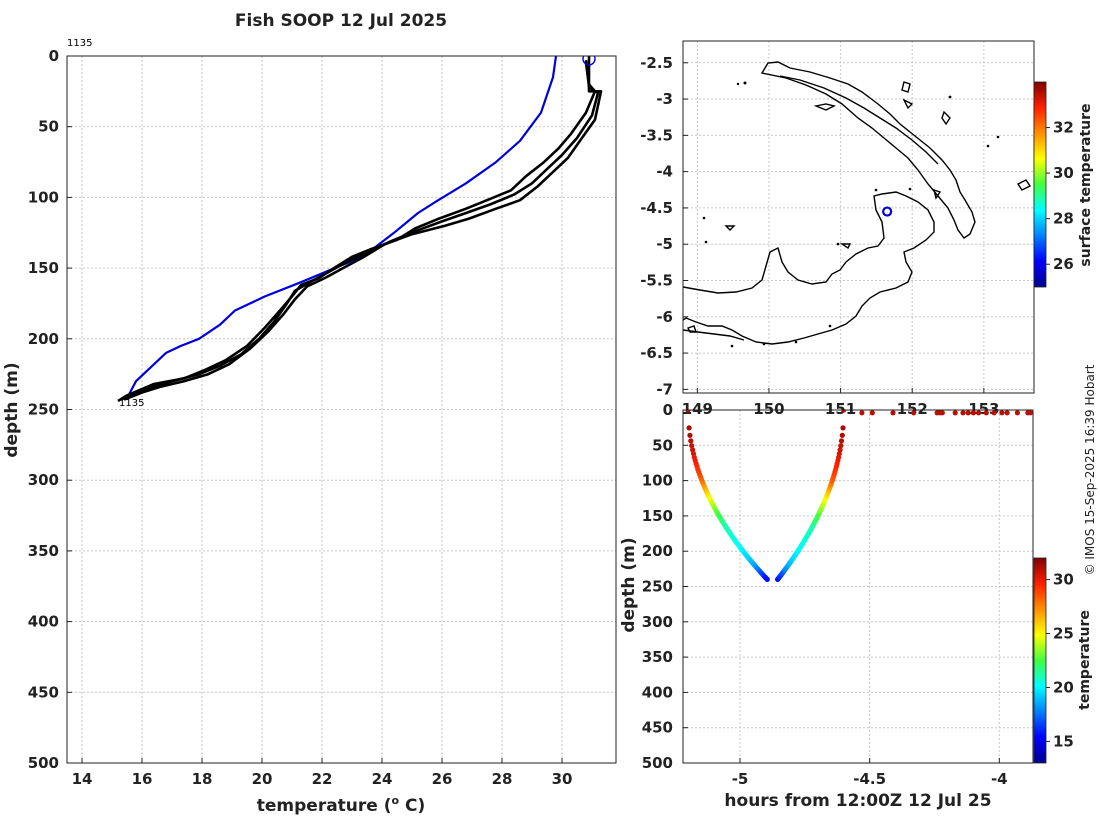 This screenshot has width=1100, height=820. What do you see at coordinates (656, 208) in the screenshot?
I see `map-y-tick-label: -4.5` at bounding box center [656, 208].